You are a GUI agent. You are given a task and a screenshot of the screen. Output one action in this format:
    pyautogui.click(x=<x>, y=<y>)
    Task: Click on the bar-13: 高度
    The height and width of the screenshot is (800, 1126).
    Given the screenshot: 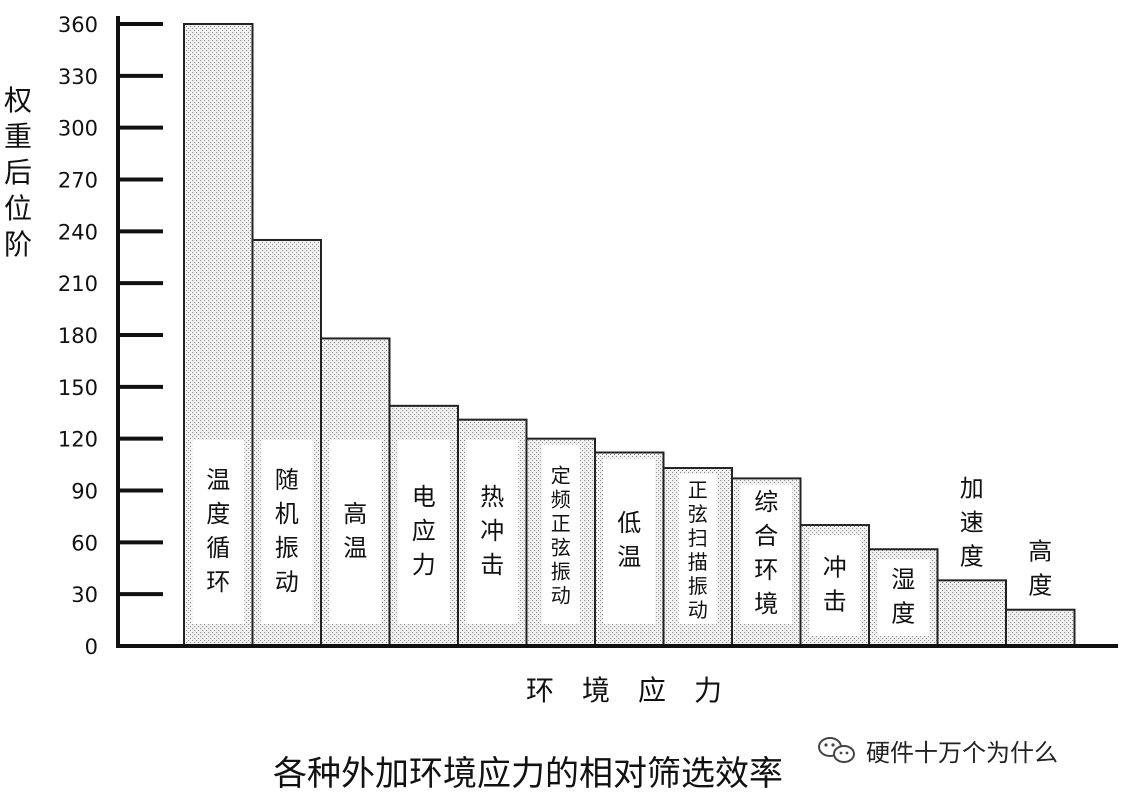 What is the action you would take?
    pyautogui.click(x=1040, y=593)
    